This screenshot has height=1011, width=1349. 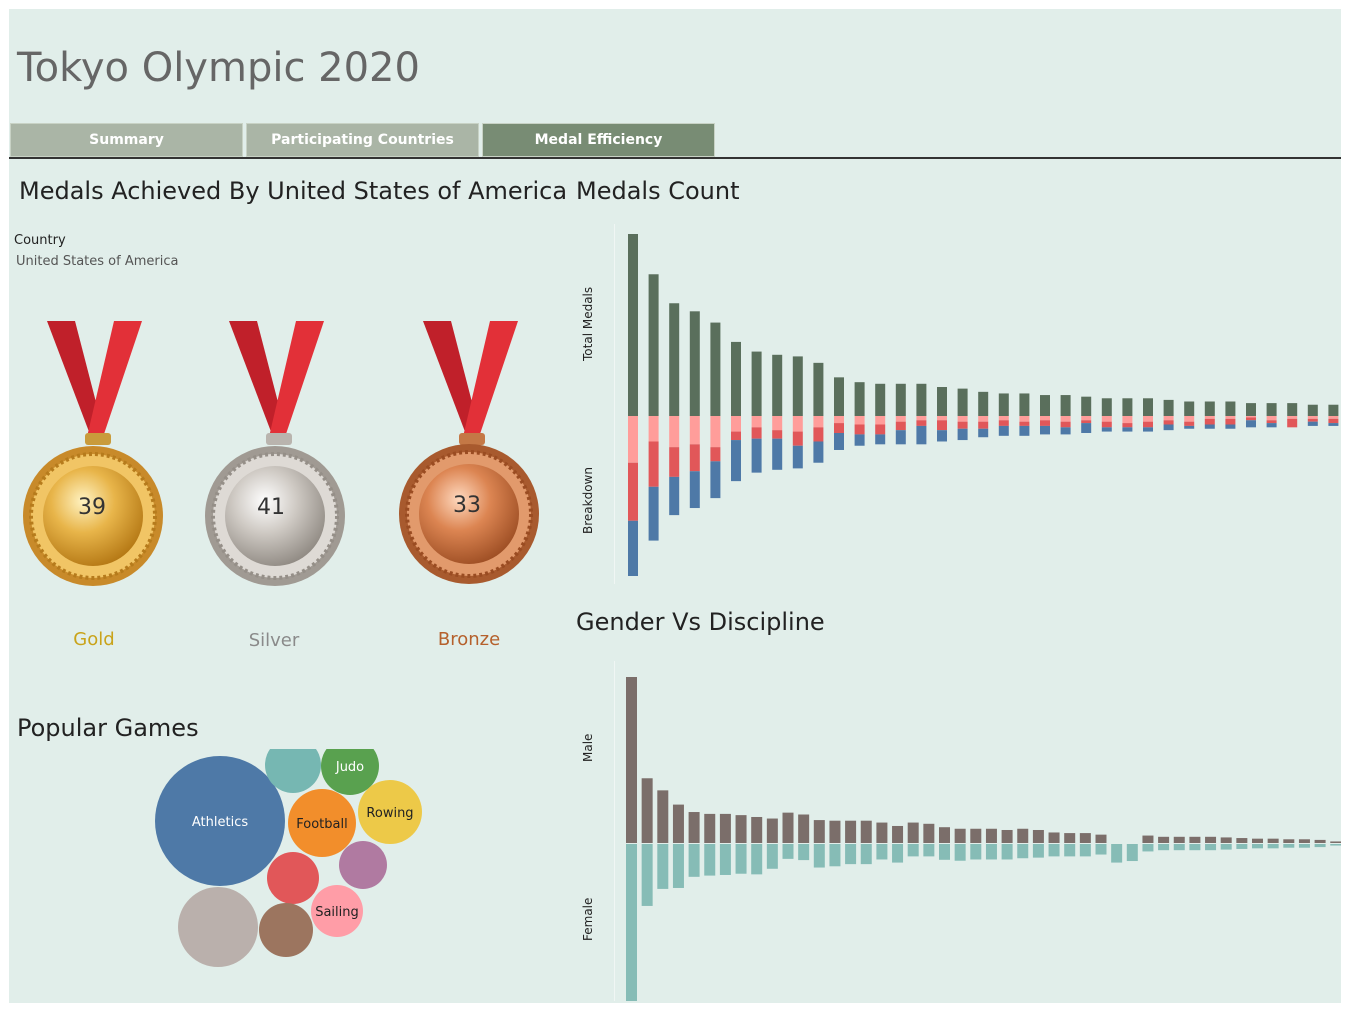 What do you see at coordinates (288, 858) in the screenshot?
I see `popular-games-bubble-chart: Athletics Judo Football Rowing Sailing` at bounding box center [288, 858].